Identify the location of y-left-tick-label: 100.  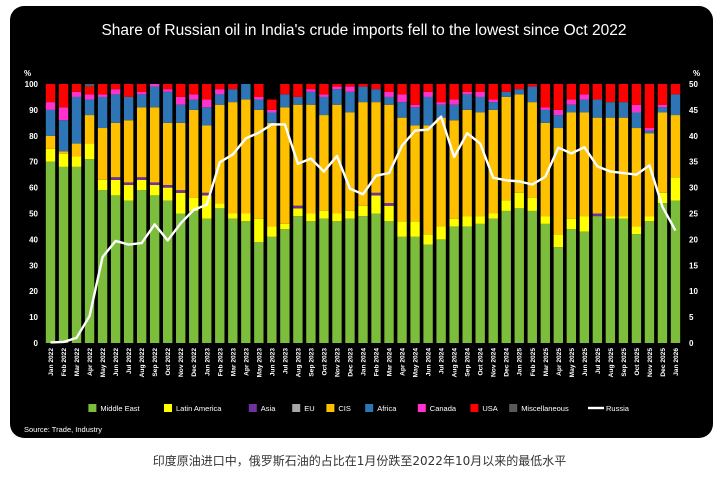
(32, 84).